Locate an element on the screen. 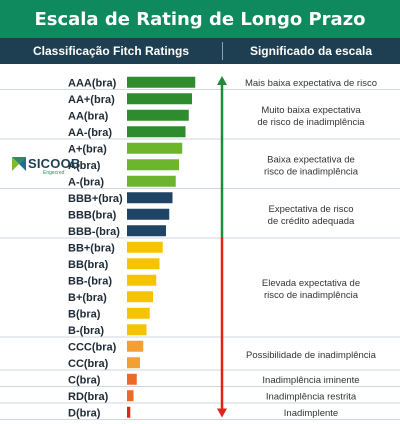 Image resolution: width=400 pixels, height=424 pixels. column-header-rating: Classificação Fitch Ratings is located at coordinates (111, 51).